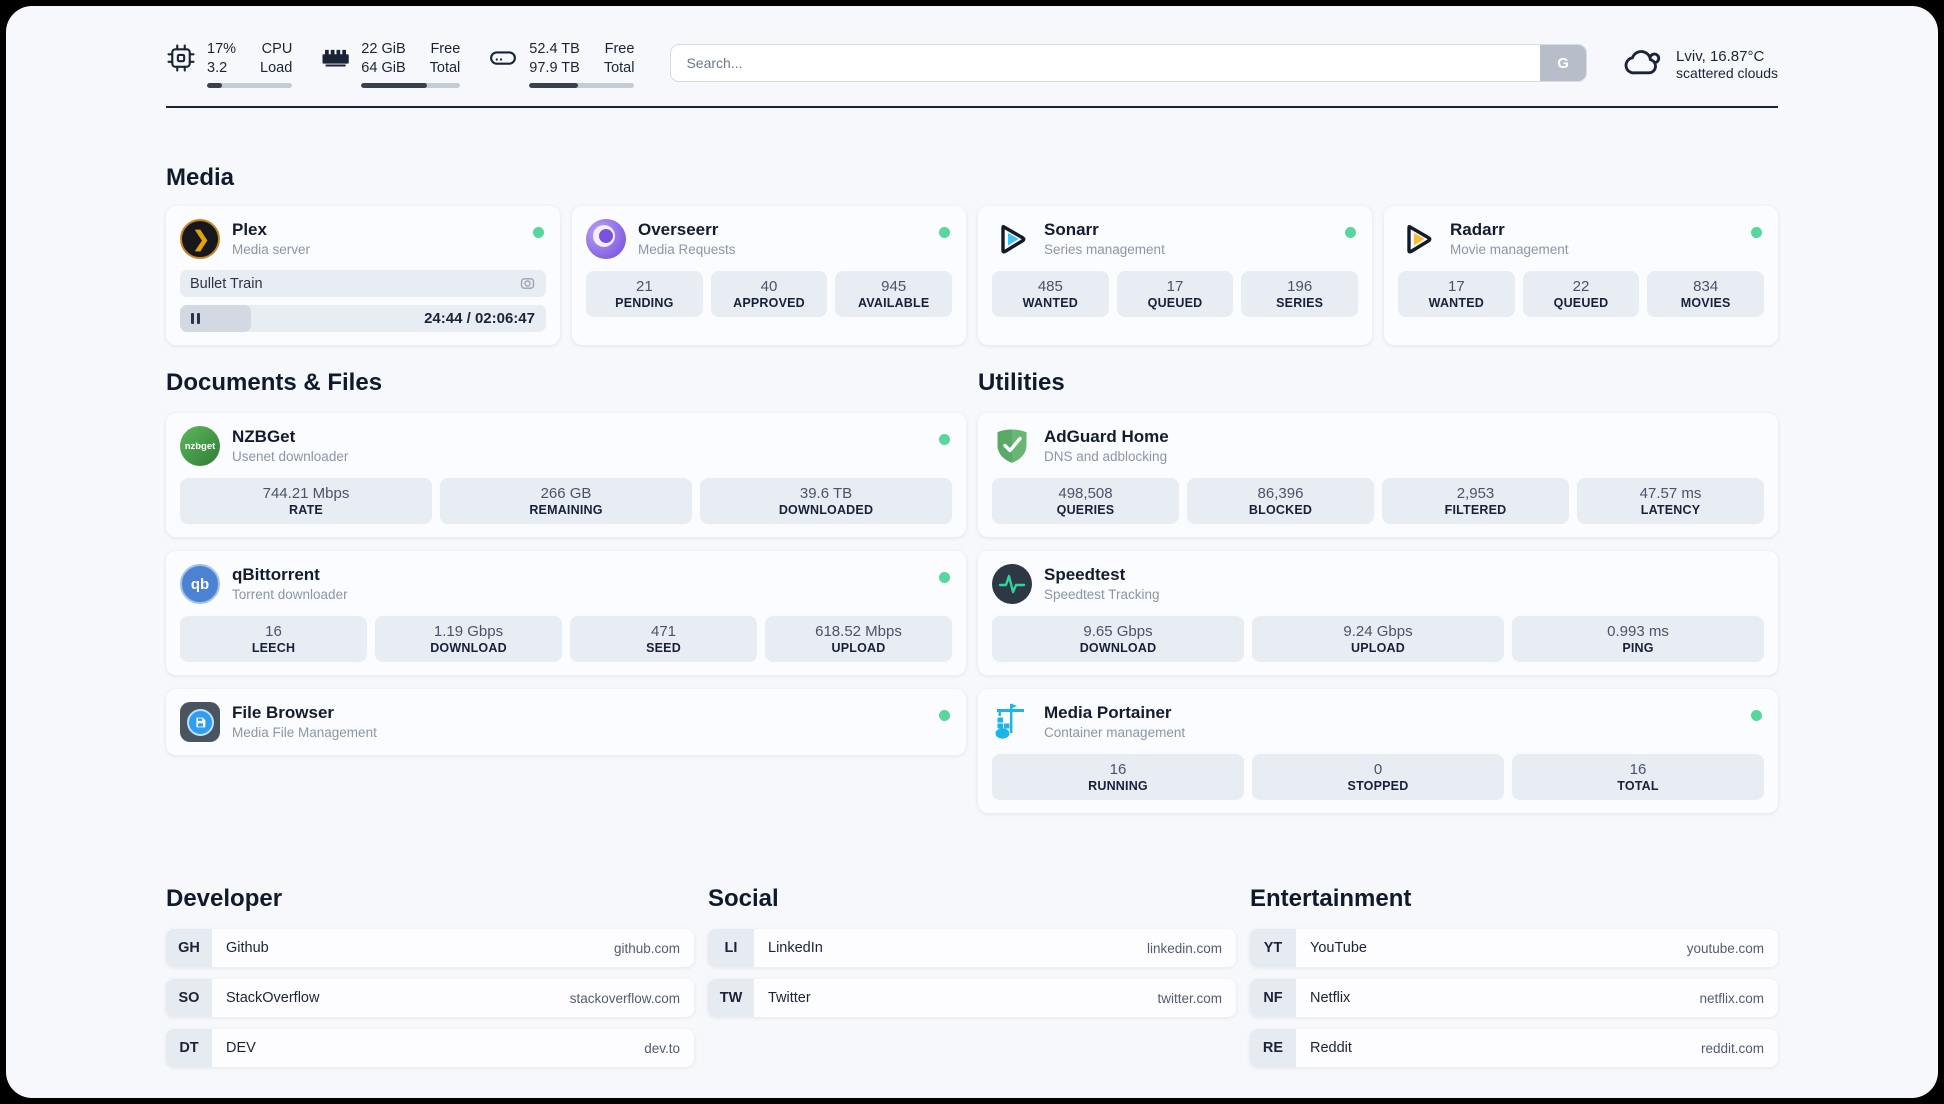 This screenshot has height=1104, width=1944. I want to click on bookmark-reddit: RE Reddit reddit.com, so click(1514, 1048).